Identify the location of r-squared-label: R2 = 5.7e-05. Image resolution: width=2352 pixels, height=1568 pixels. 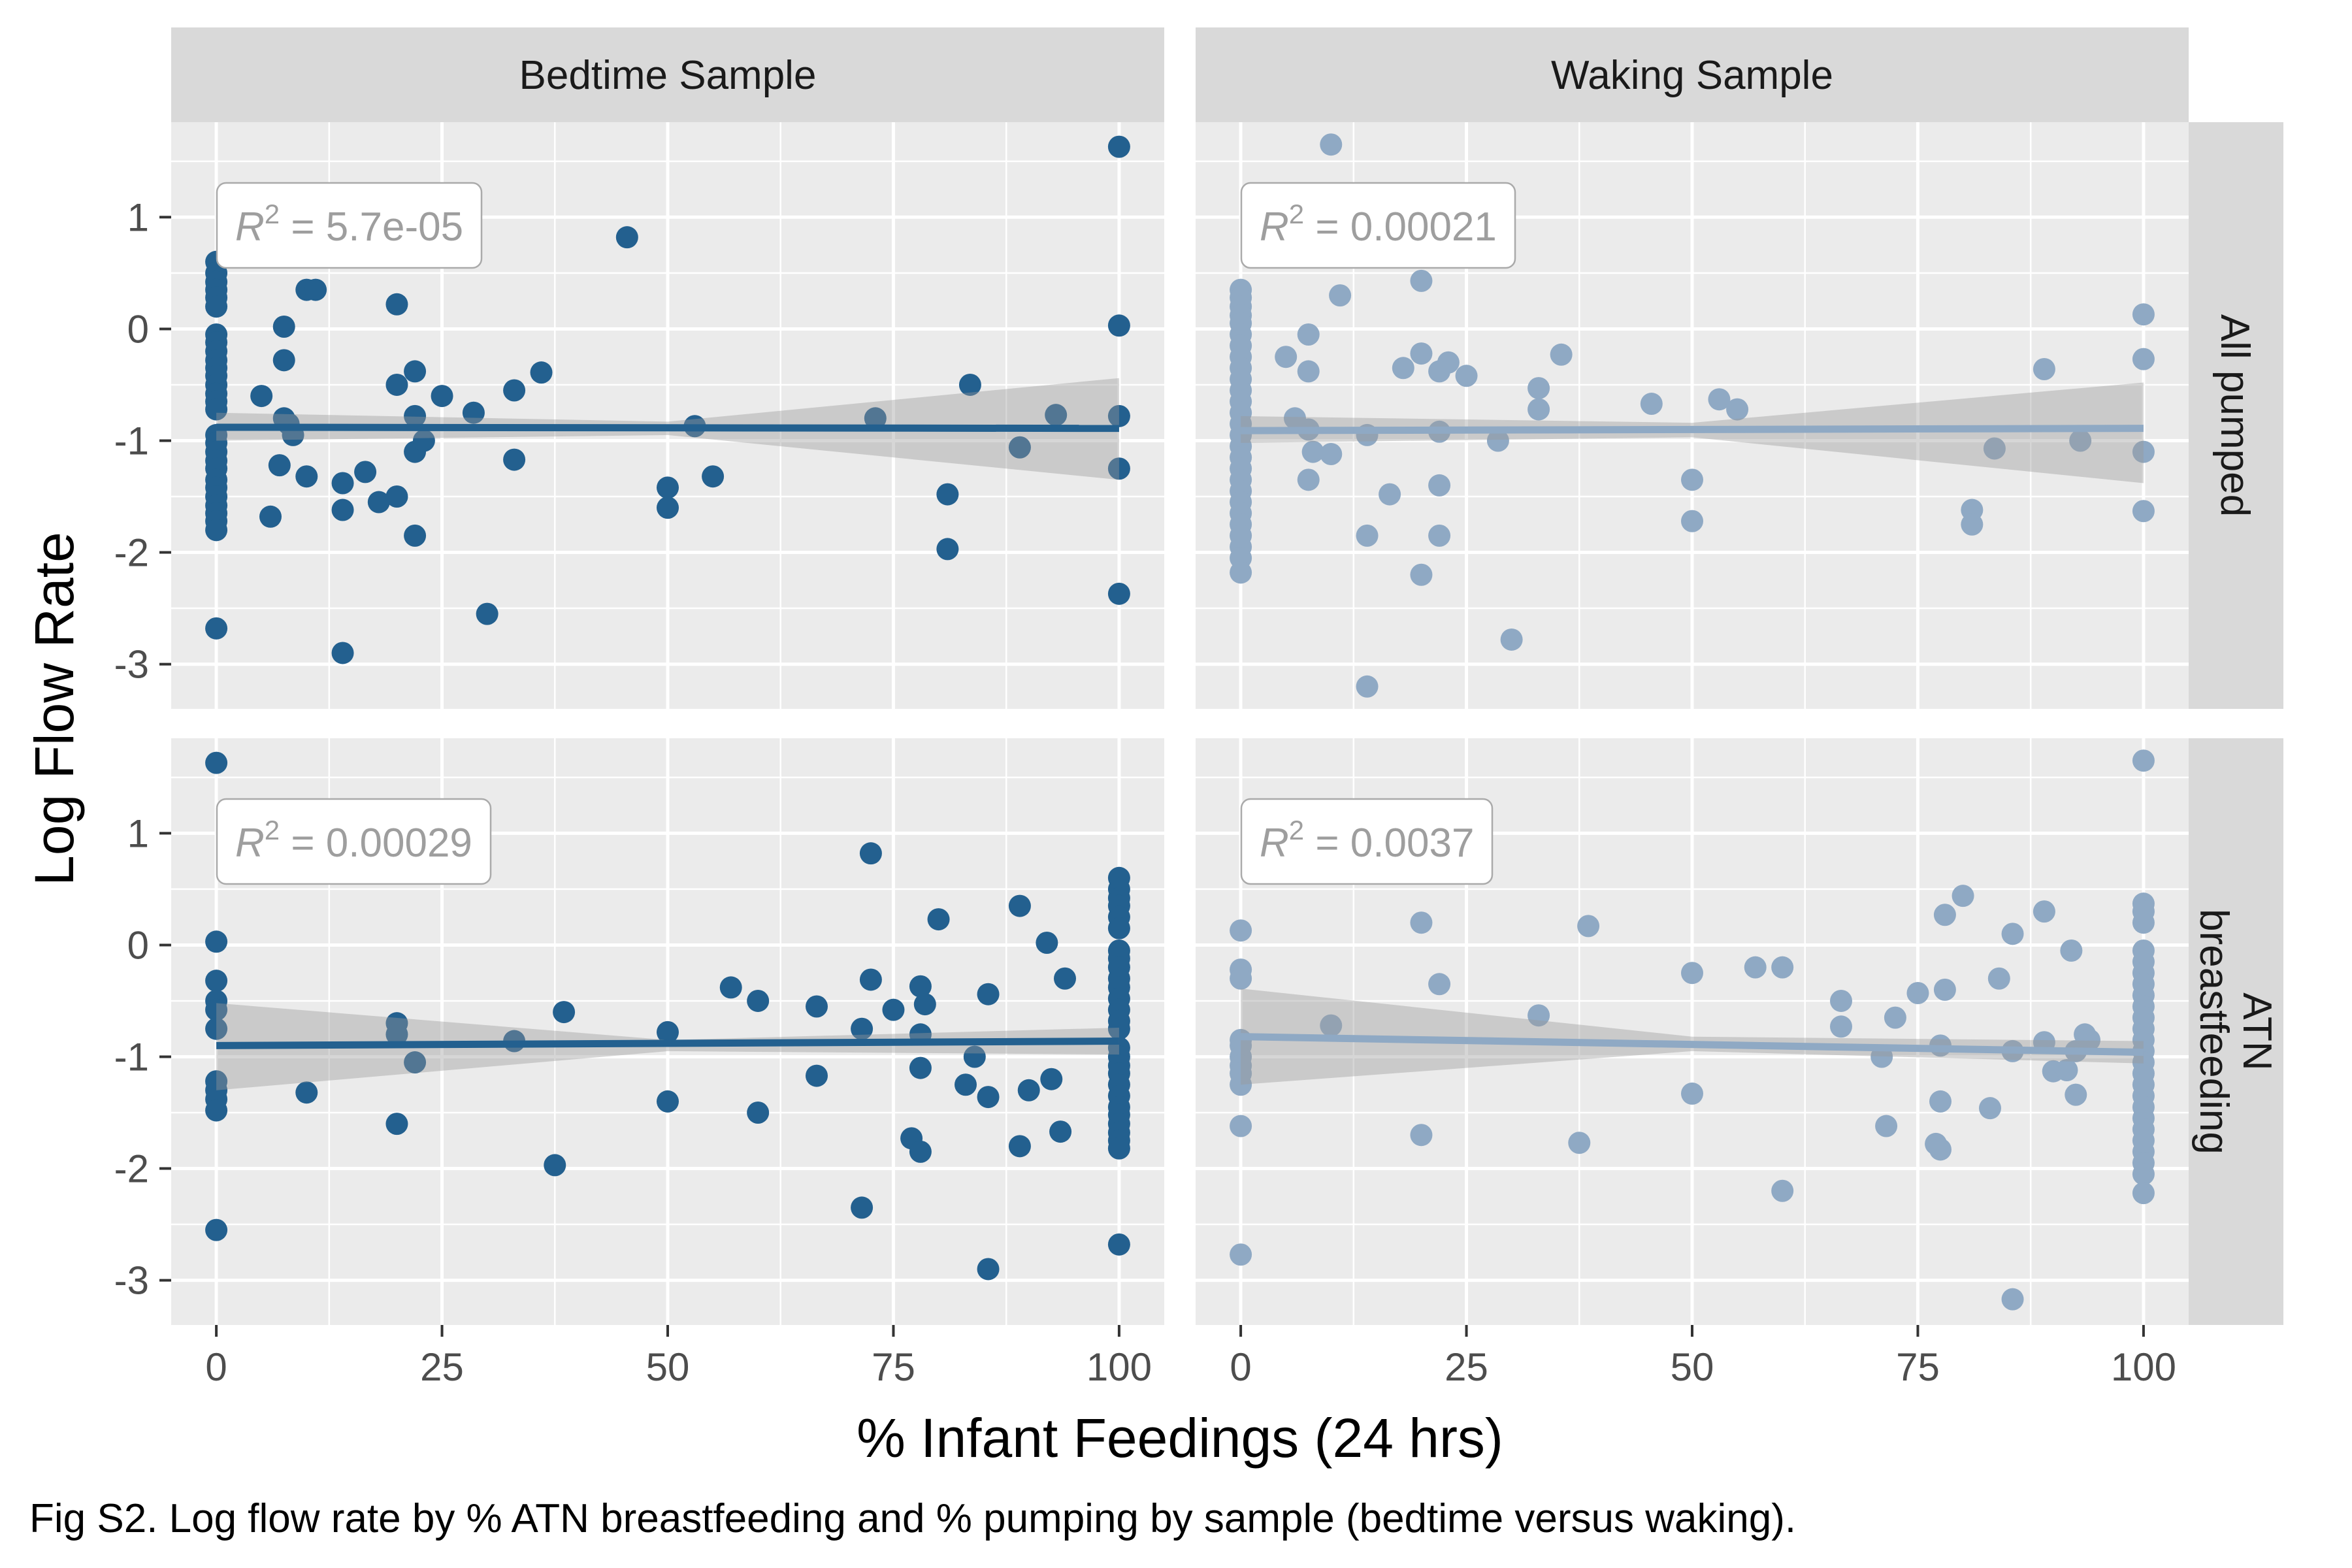
(349, 225).